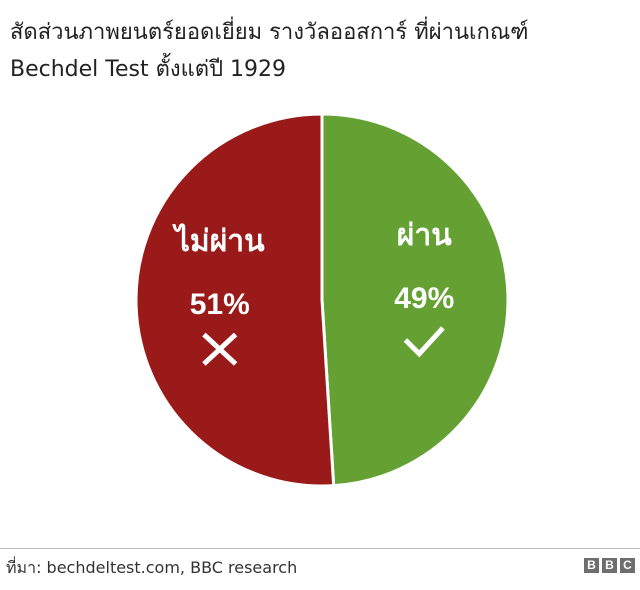  Describe the element at coordinates (627, 565) in the screenshot. I see `bbc-logo-letter: C` at that location.